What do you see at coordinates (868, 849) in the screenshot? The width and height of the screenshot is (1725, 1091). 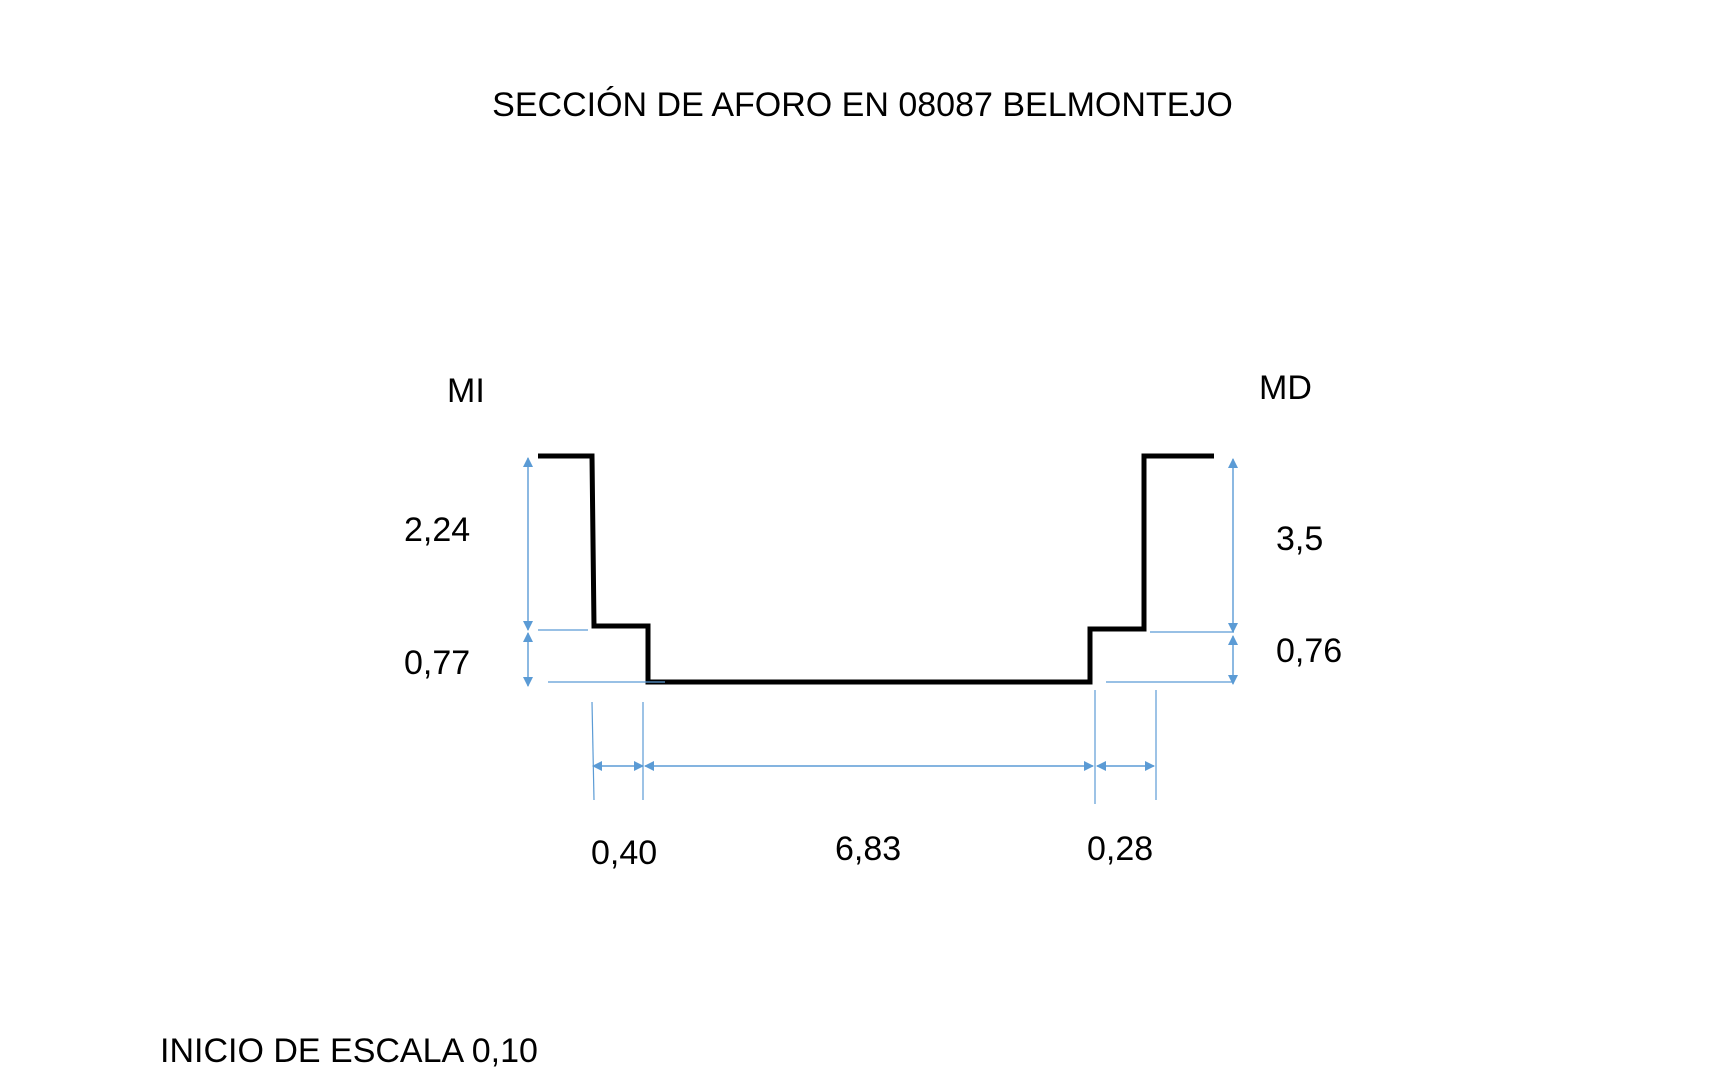 I see `dimension-label-bottom-width: 6,83` at bounding box center [868, 849].